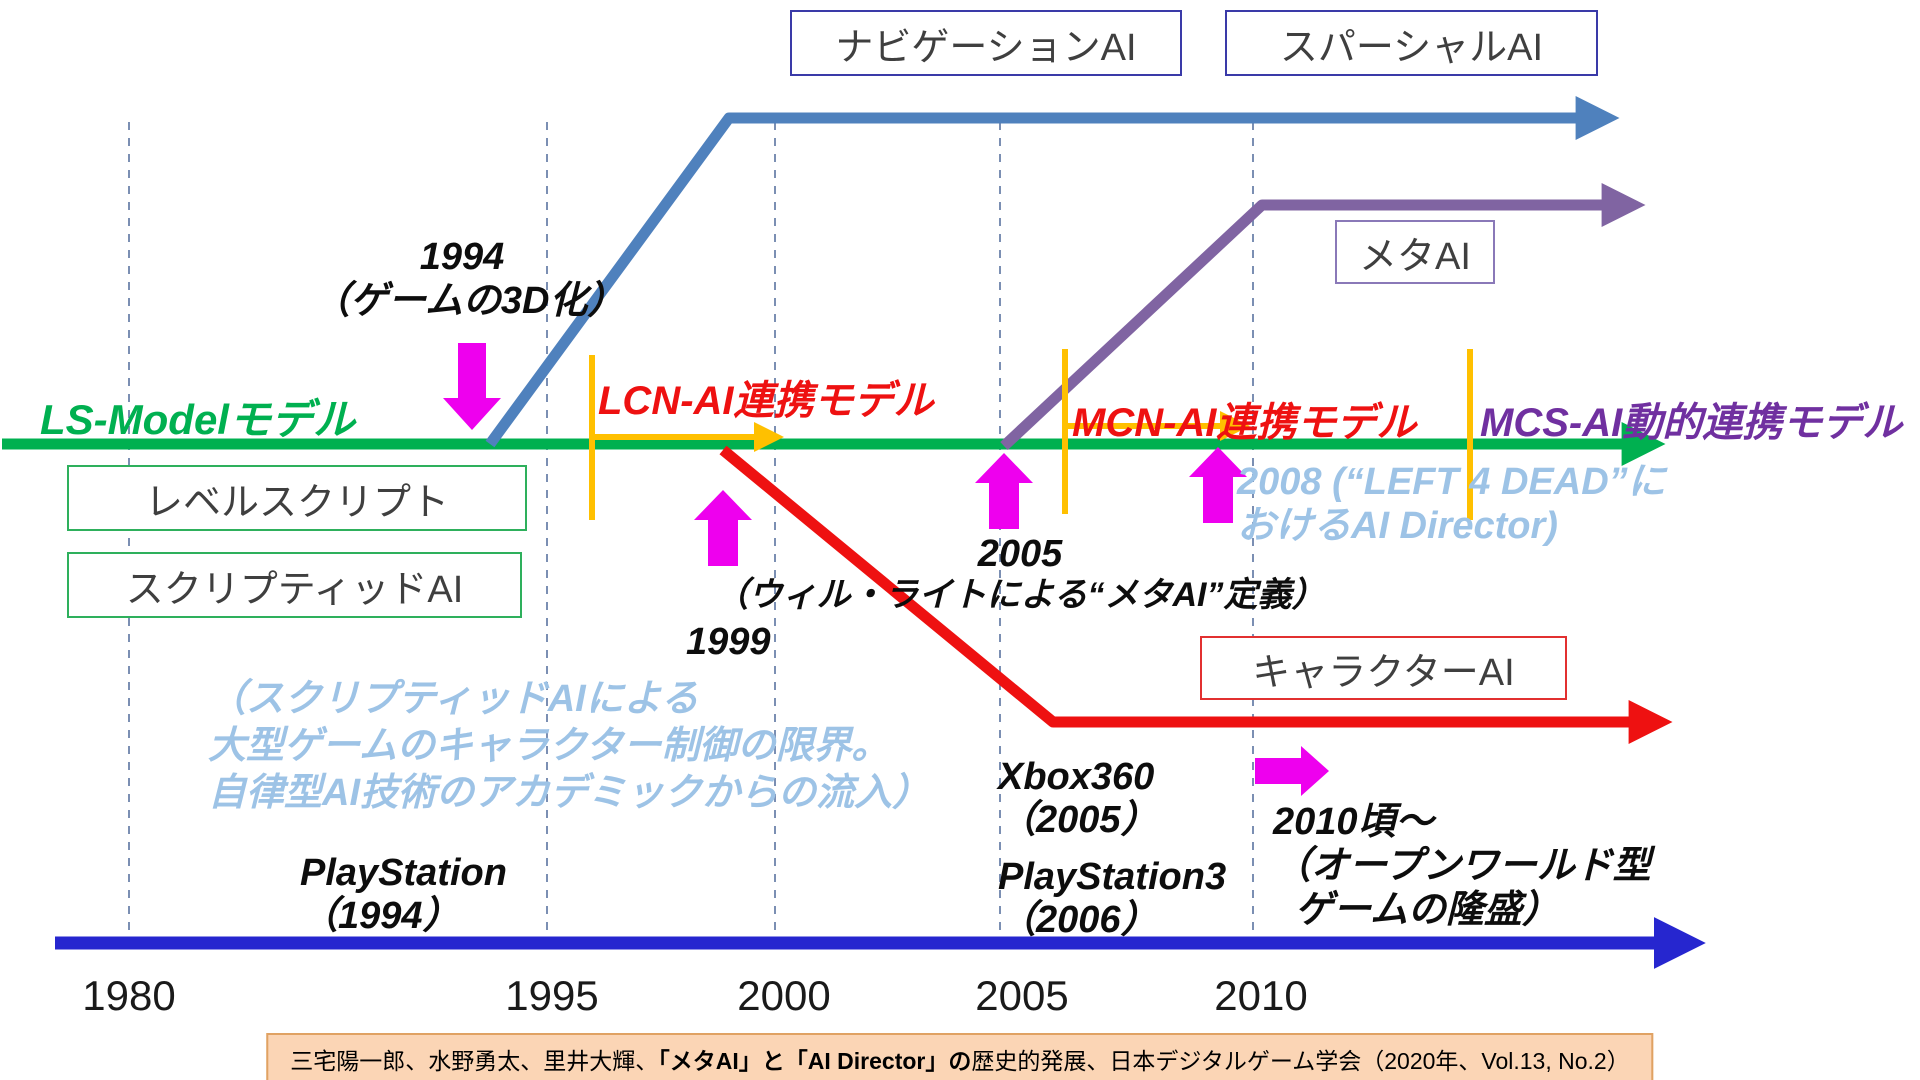 This screenshot has width=1920, height=1080. Describe the element at coordinates (784, 995) in the screenshot. I see `year-label-2000: 2000` at that location.